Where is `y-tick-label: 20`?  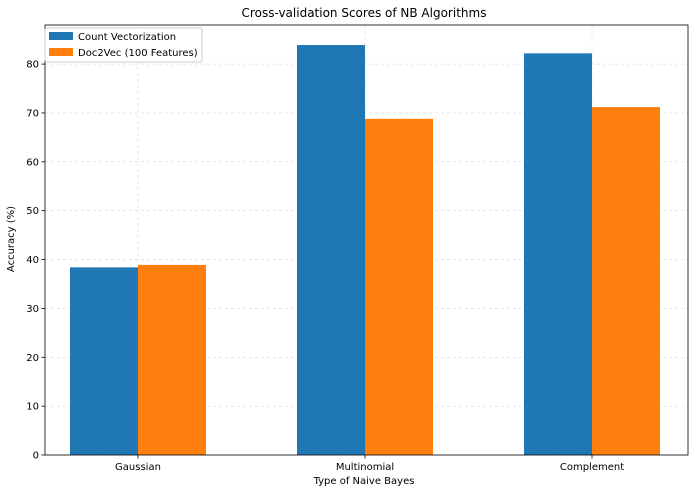 y-tick-label: 20 is located at coordinates (32, 358).